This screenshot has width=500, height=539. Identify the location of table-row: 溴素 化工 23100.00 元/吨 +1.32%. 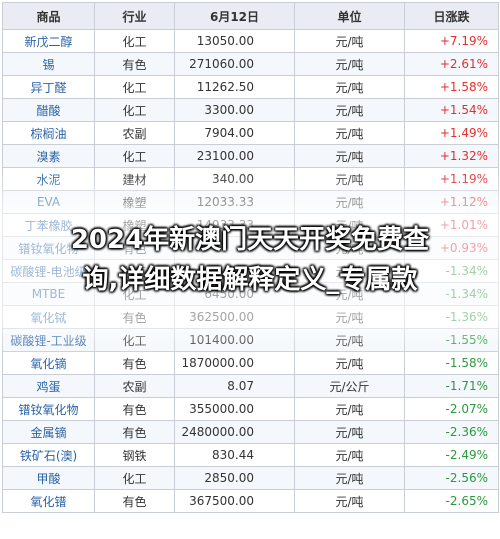
(250, 156).